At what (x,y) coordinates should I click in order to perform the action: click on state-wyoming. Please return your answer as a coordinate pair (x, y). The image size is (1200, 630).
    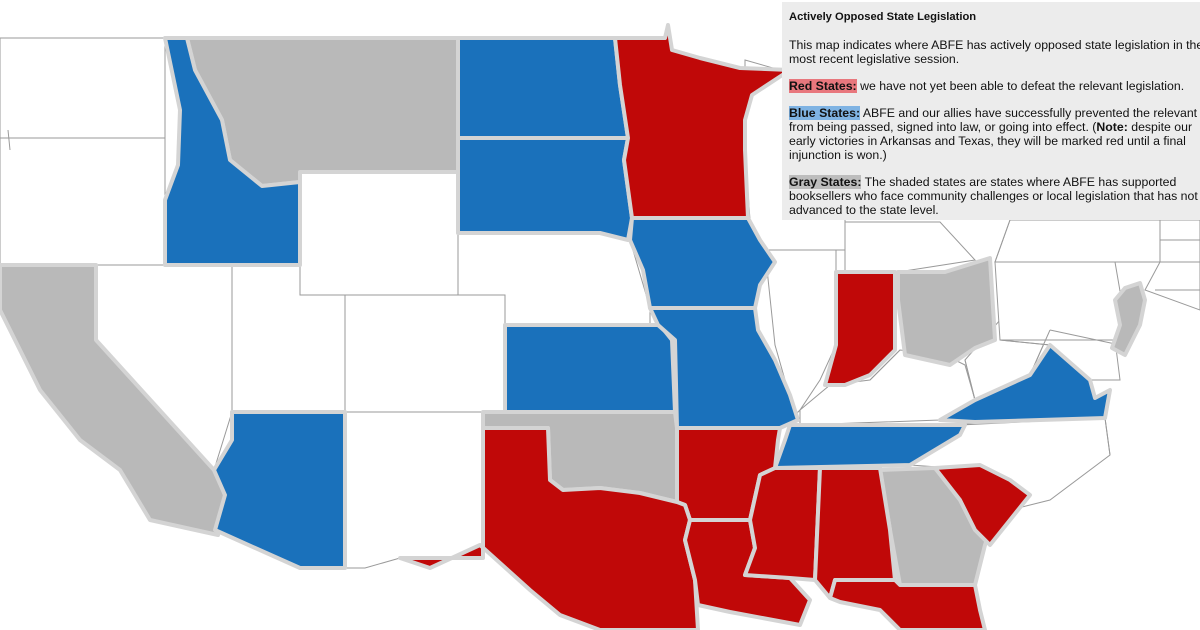
    Looking at the image, I should click on (379, 233).